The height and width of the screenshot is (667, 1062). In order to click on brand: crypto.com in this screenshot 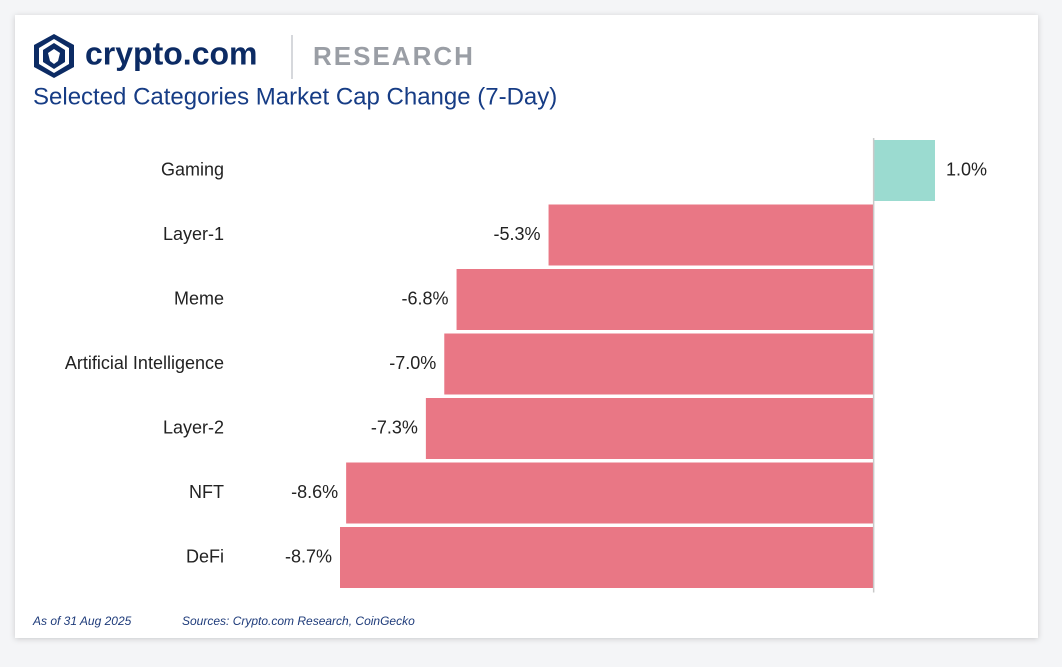, I will do `click(171, 53)`.